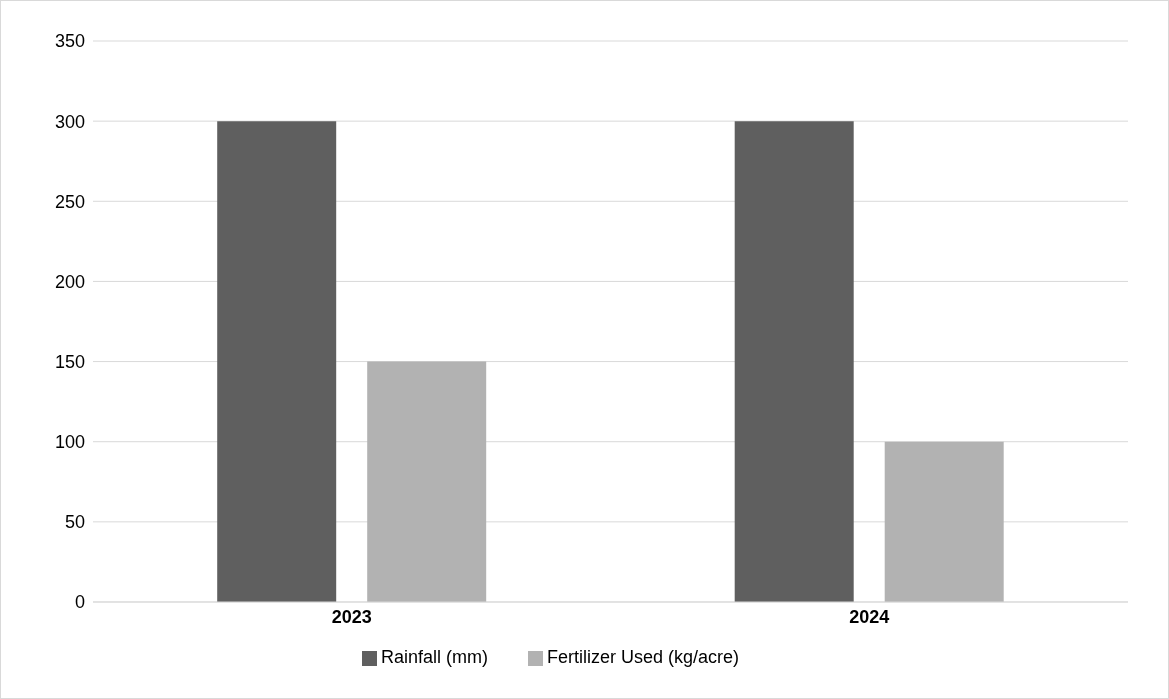  What do you see at coordinates (69, 121) in the screenshot?
I see `y-tick-label: 300` at bounding box center [69, 121].